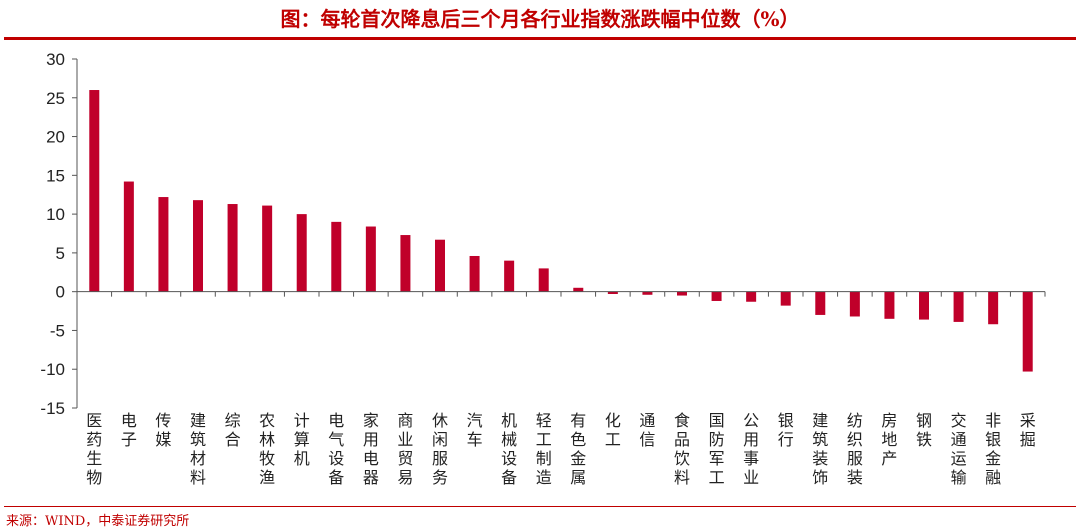 The image size is (1080, 531). I want to click on y-tick-label: -10, so click(52, 369).